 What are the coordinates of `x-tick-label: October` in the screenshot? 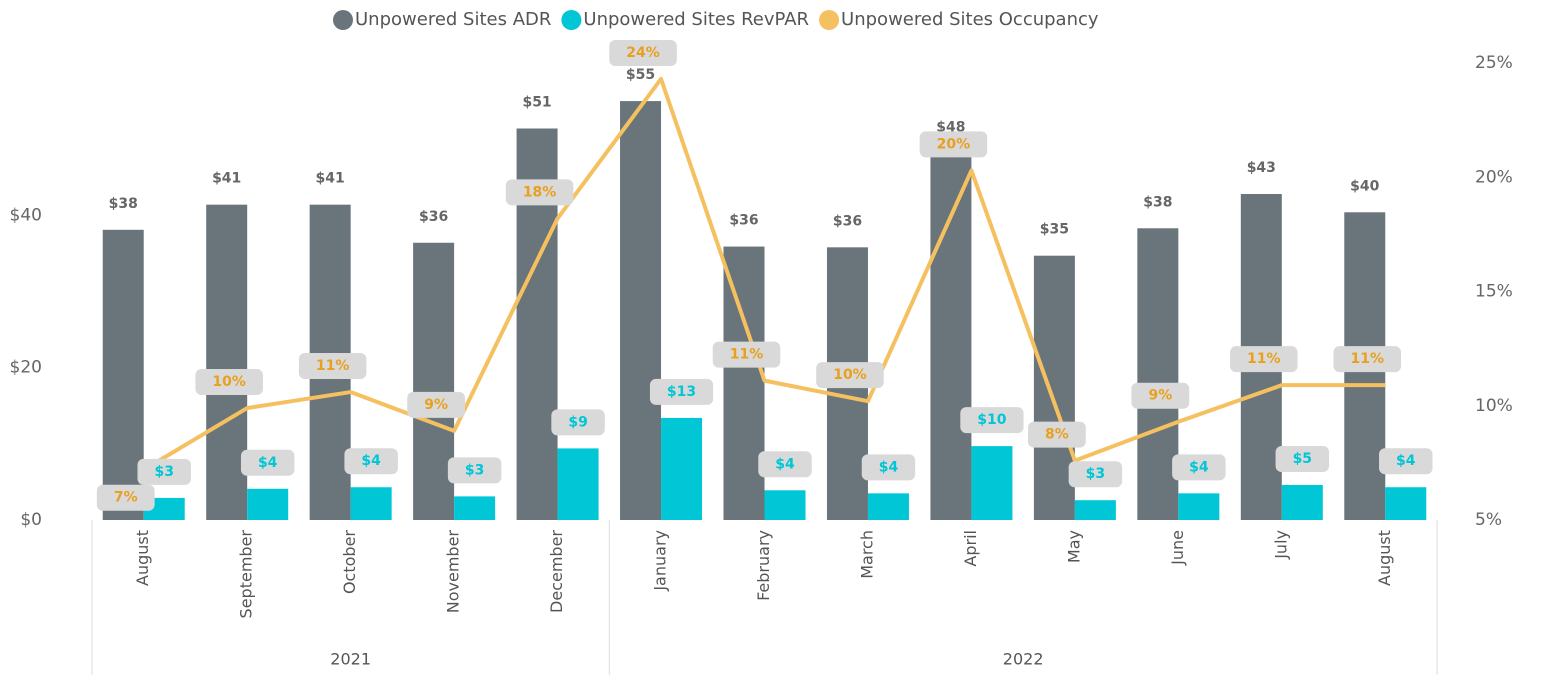 It's located at (349, 562).